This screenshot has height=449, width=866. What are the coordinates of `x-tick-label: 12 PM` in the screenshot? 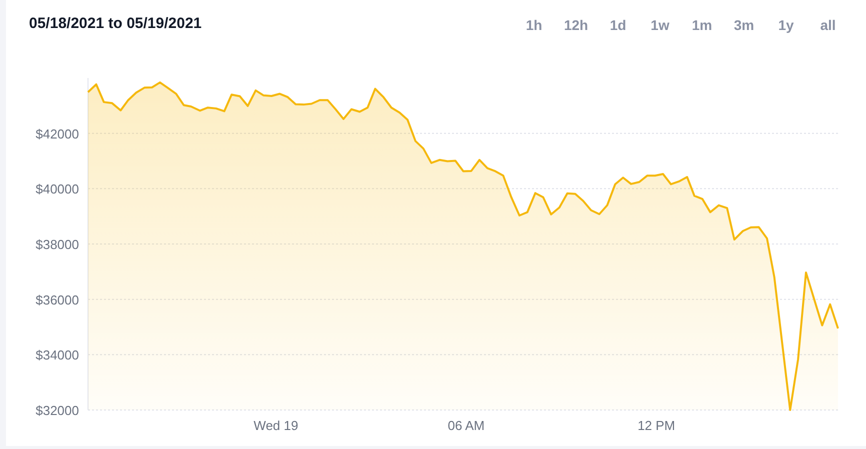 It's located at (657, 425).